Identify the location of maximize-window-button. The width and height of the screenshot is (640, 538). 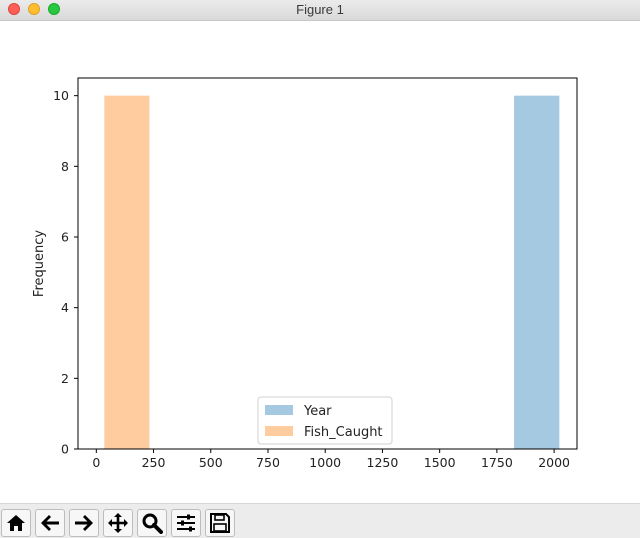
(54, 9).